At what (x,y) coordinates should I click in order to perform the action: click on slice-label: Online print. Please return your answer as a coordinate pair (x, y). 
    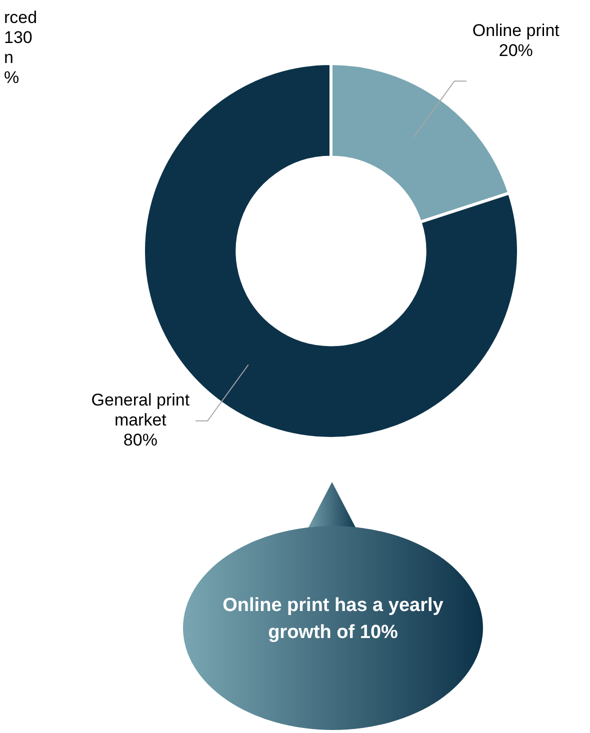
    Looking at the image, I should click on (516, 30).